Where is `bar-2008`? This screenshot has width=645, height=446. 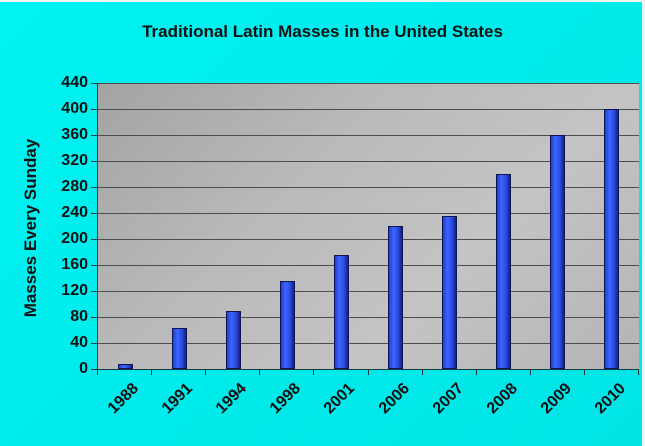
bar-2008 is located at coordinates (504, 271).